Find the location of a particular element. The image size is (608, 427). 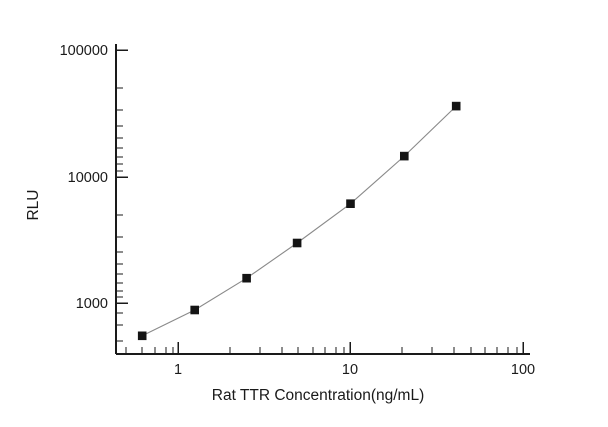

y-axis-title: RLU is located at coordinates (33, 204).